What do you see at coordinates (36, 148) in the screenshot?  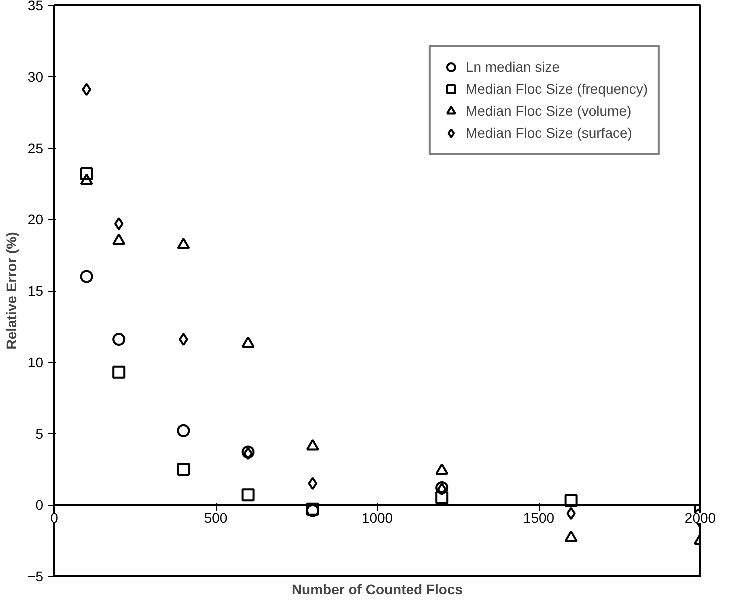 I see `y-tick-label: 25` at bounding box center [36, 148].